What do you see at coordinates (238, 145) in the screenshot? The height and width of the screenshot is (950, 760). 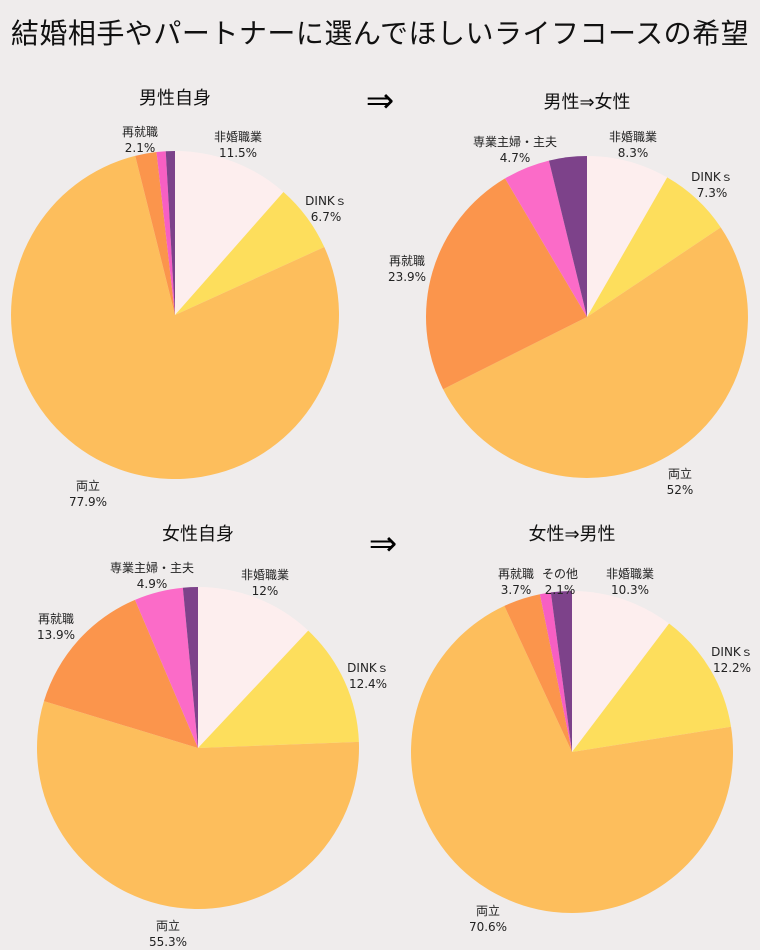 I see `slice-label: 非婚職業 11.5%` at bounding box center [238, 145].